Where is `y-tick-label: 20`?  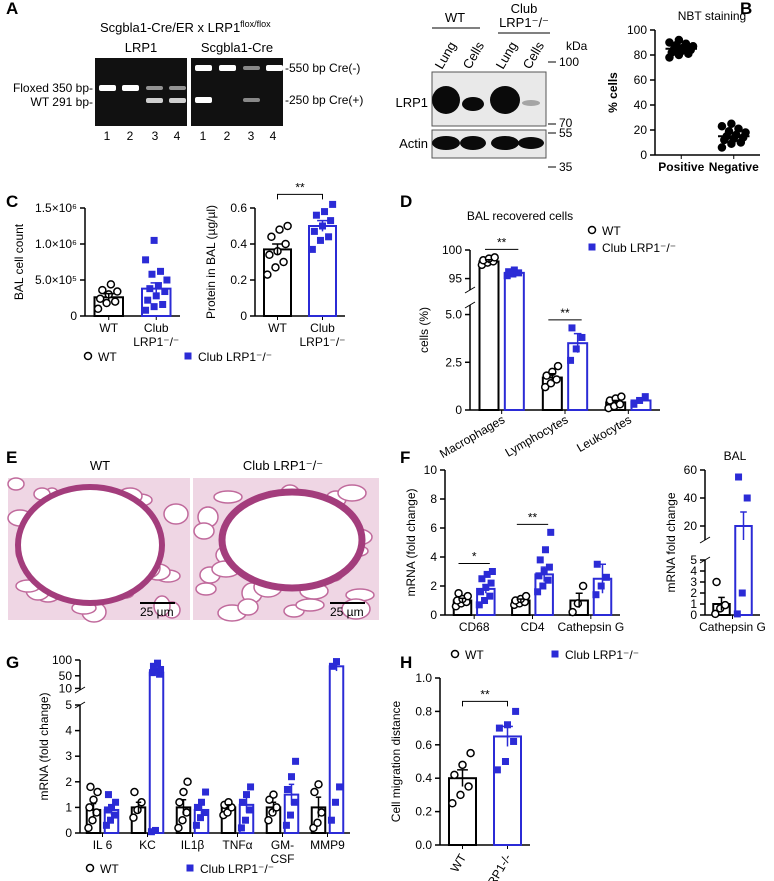
y-tick-label: 20 is located at coordinates (641, 130).